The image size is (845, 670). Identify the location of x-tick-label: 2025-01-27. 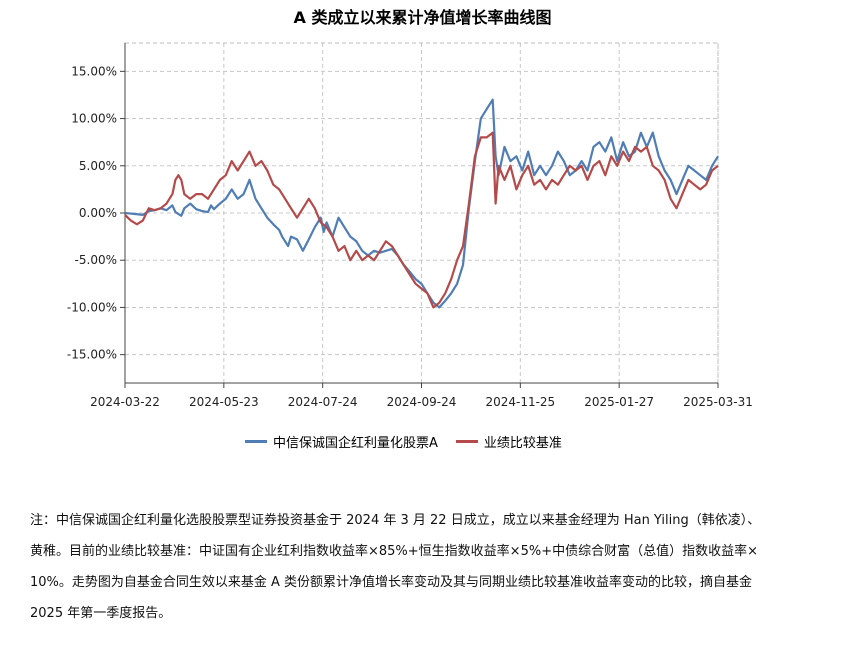
(619, 402).